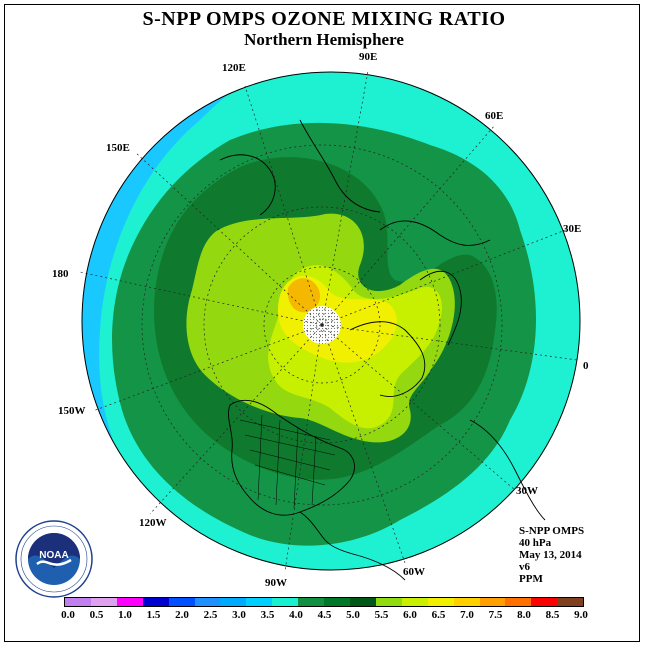  What do you see at coordinates (552, 615) in the screenshot?
I see `colorbar-tick-label: 8.5` at bounding box center [552, 615].